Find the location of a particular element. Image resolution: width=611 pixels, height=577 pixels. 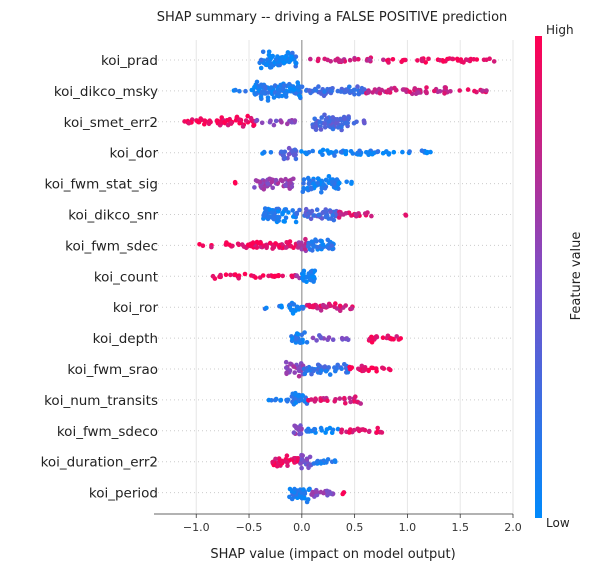

feature-label: koi_fwm_sdeco is located at coordinates (107, 432).